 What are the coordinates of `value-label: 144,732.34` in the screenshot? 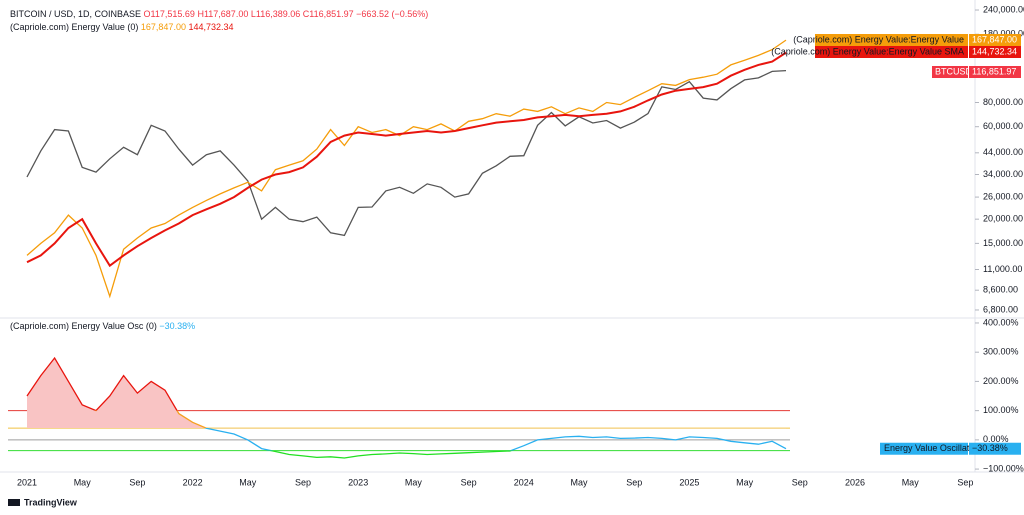 It's located at (994, 51).